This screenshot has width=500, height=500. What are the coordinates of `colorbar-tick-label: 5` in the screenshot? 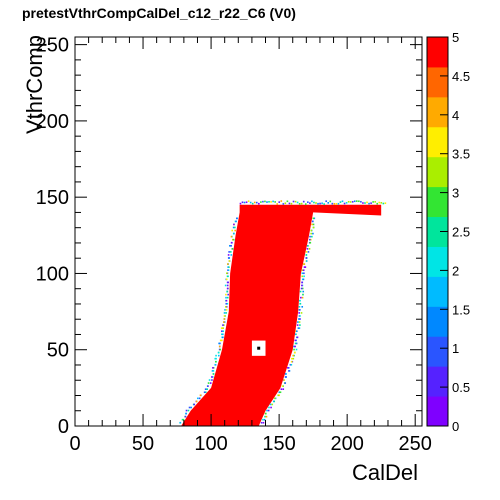 It's located at (455, 37).